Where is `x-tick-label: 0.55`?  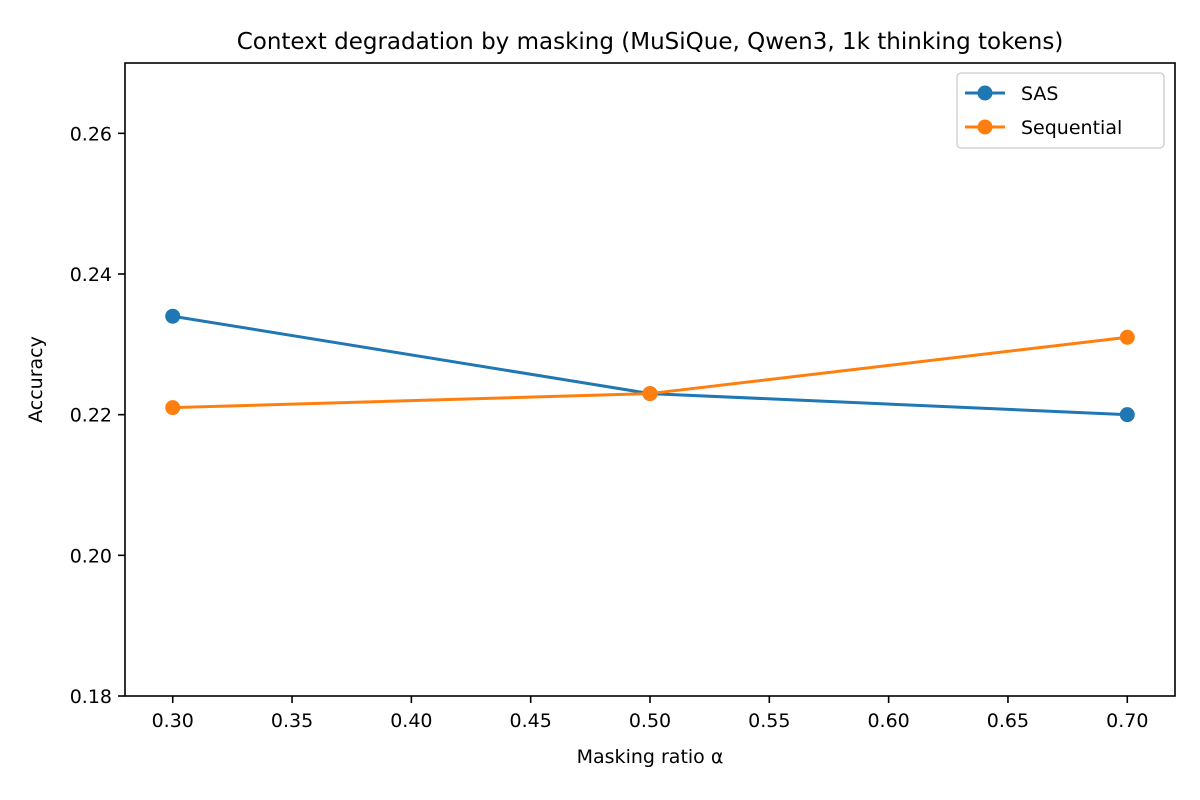 x-tick-label: 0.55 is located at coordinates (769, 721).